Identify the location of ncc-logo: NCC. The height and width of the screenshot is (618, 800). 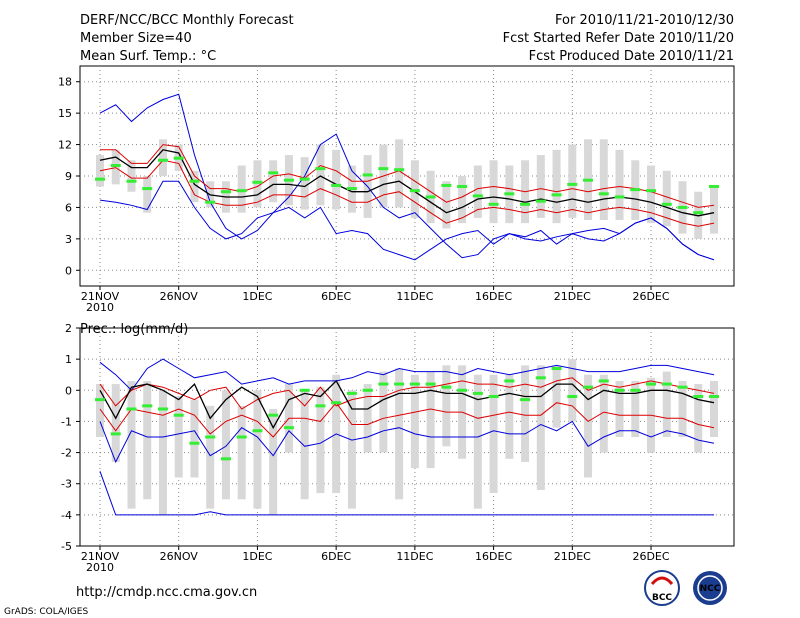
(710, 588).